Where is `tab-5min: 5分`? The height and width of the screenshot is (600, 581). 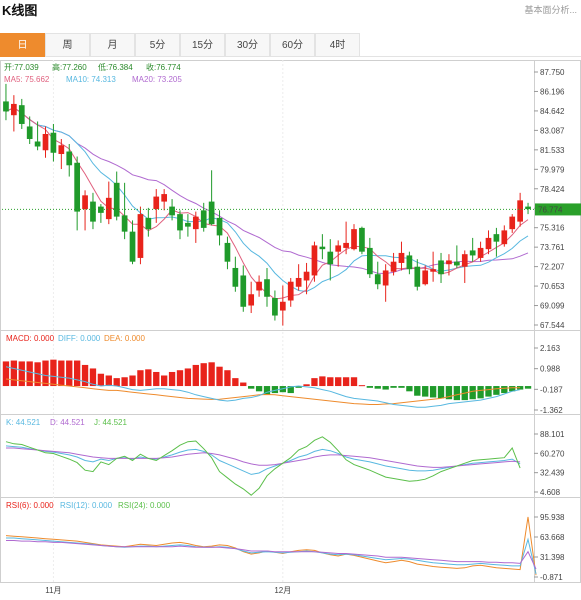 tab-5min: 5分 is located at coordinates (157, 45).